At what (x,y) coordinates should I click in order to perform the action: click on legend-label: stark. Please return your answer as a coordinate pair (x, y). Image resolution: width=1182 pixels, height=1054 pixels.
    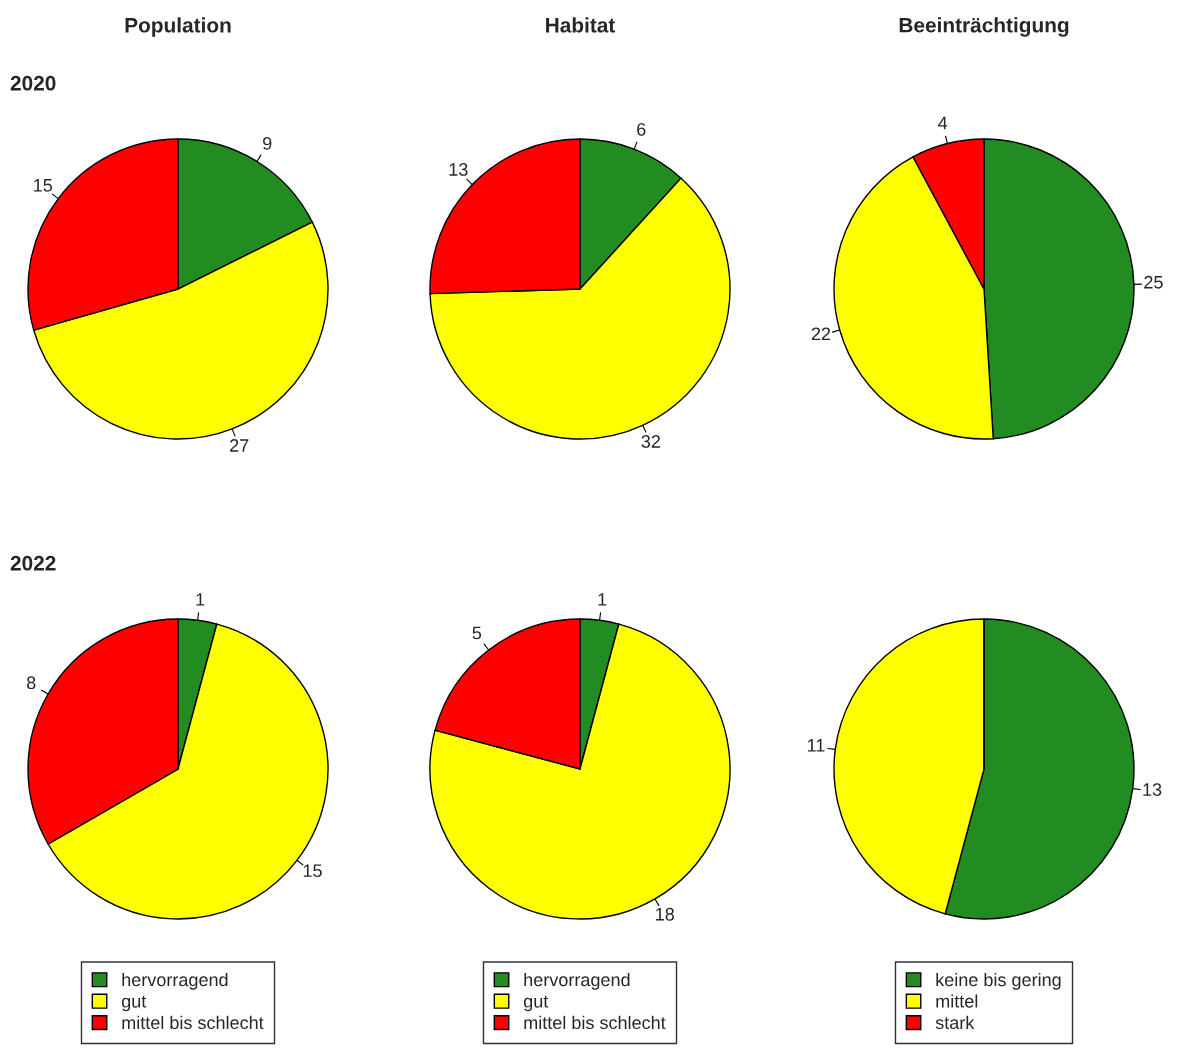
    Looking at the image, I should click on (955, 1022).